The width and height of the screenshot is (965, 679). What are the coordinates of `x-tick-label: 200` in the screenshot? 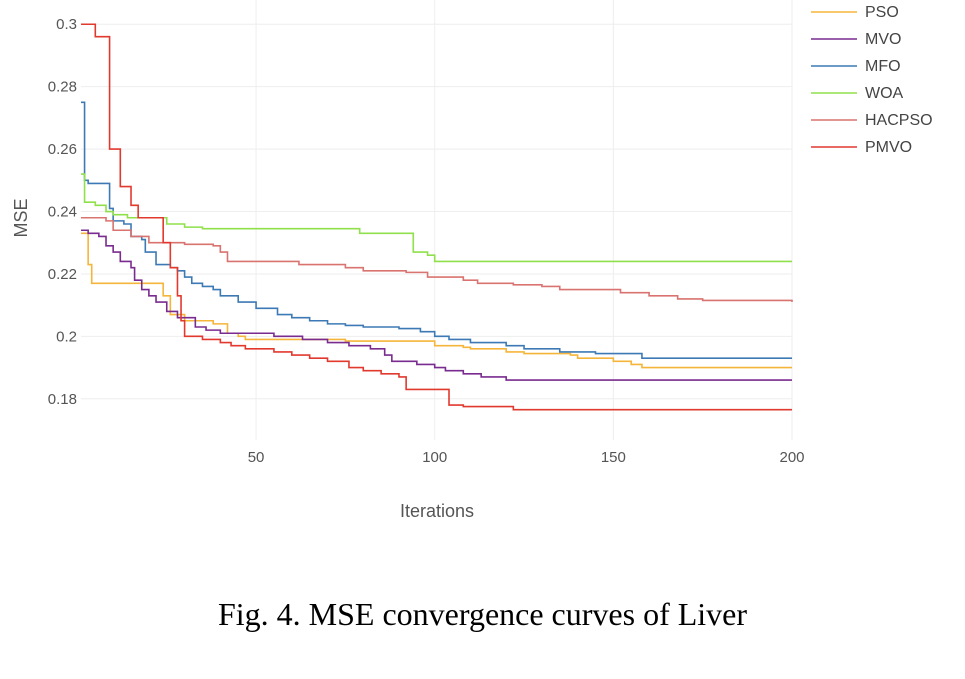 It's located at (791, 457).